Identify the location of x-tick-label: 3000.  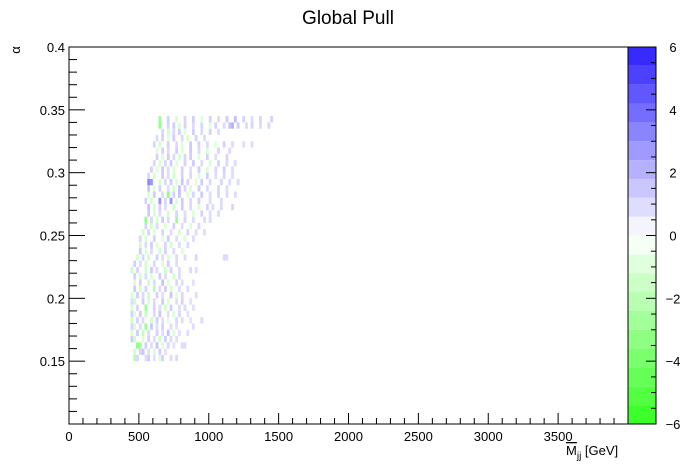
(488, 436).